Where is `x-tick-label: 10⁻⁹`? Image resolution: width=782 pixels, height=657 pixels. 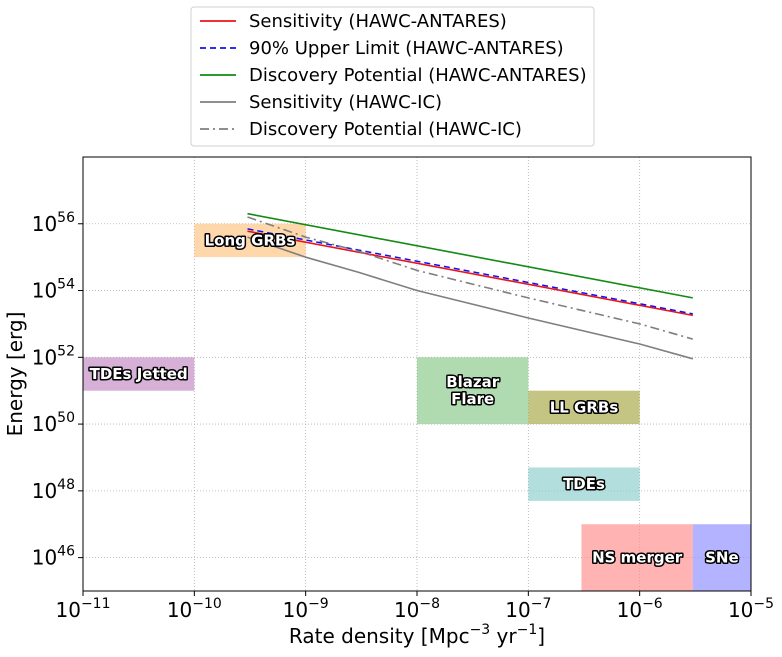
x-tick-label: 10⁻⁹ is located at coordinates (306, 609).